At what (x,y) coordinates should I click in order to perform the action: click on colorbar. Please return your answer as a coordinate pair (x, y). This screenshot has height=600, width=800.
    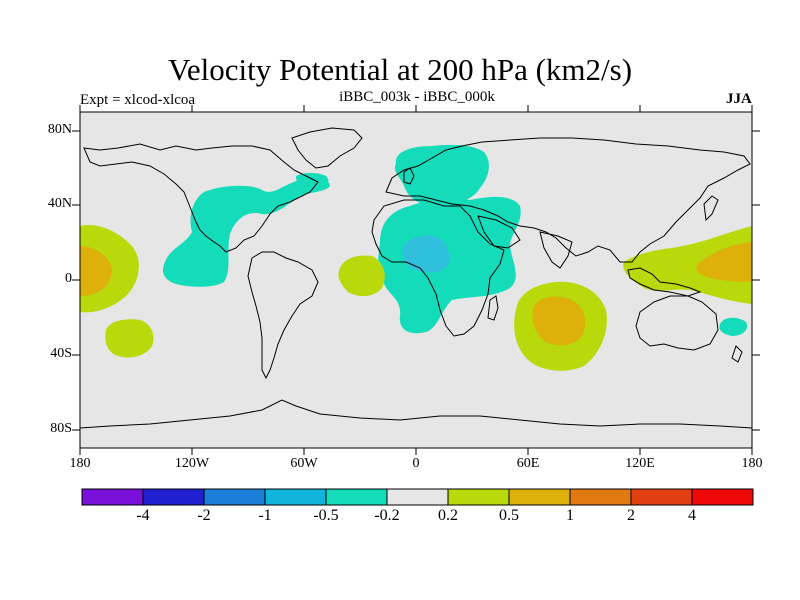
    Looking at the image, I should click on (417, 497).